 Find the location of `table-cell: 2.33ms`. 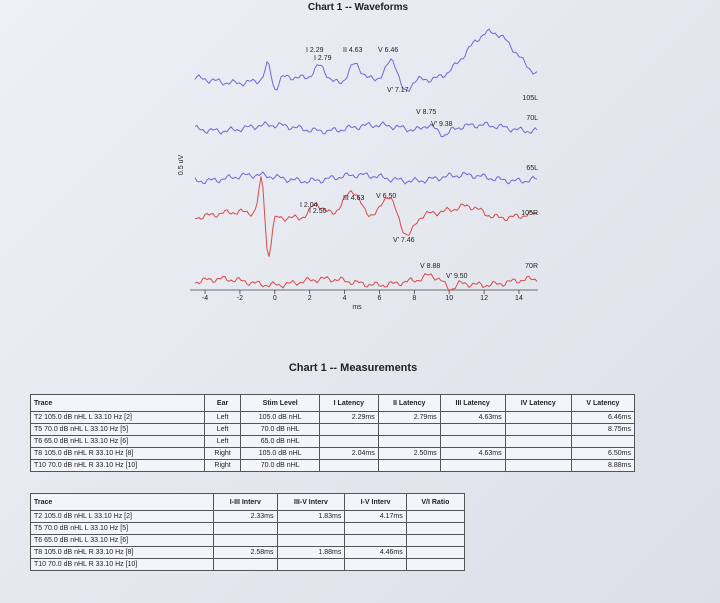

table-cell: 2.33ms is located at coordinates (245, 516).